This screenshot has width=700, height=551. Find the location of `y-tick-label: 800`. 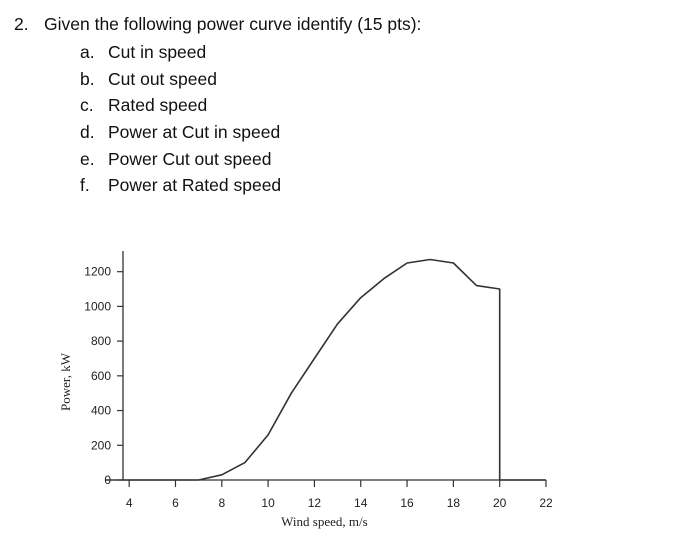

y-tick-label: 800 is located at coordinates (101, 341).